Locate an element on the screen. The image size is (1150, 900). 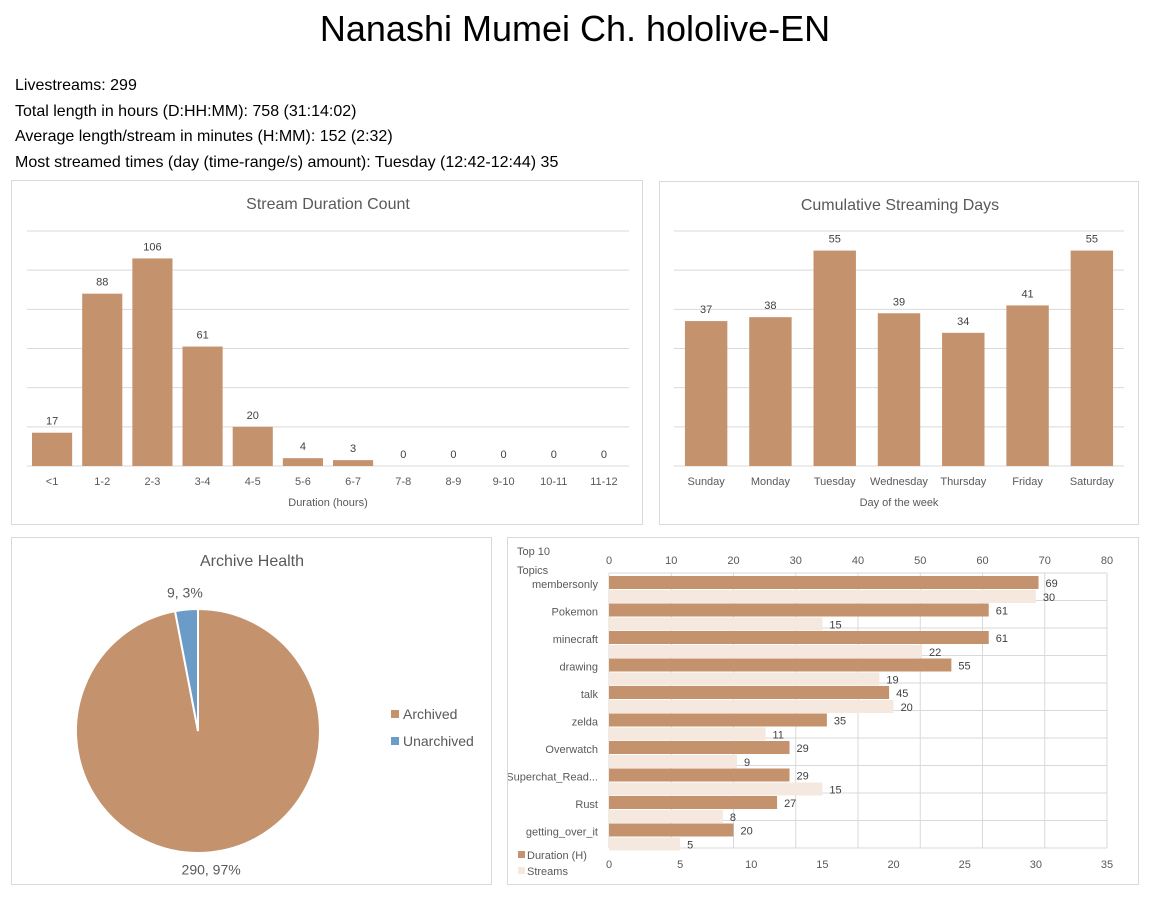
category-label: minecraft is located at coordinates (575, 640).